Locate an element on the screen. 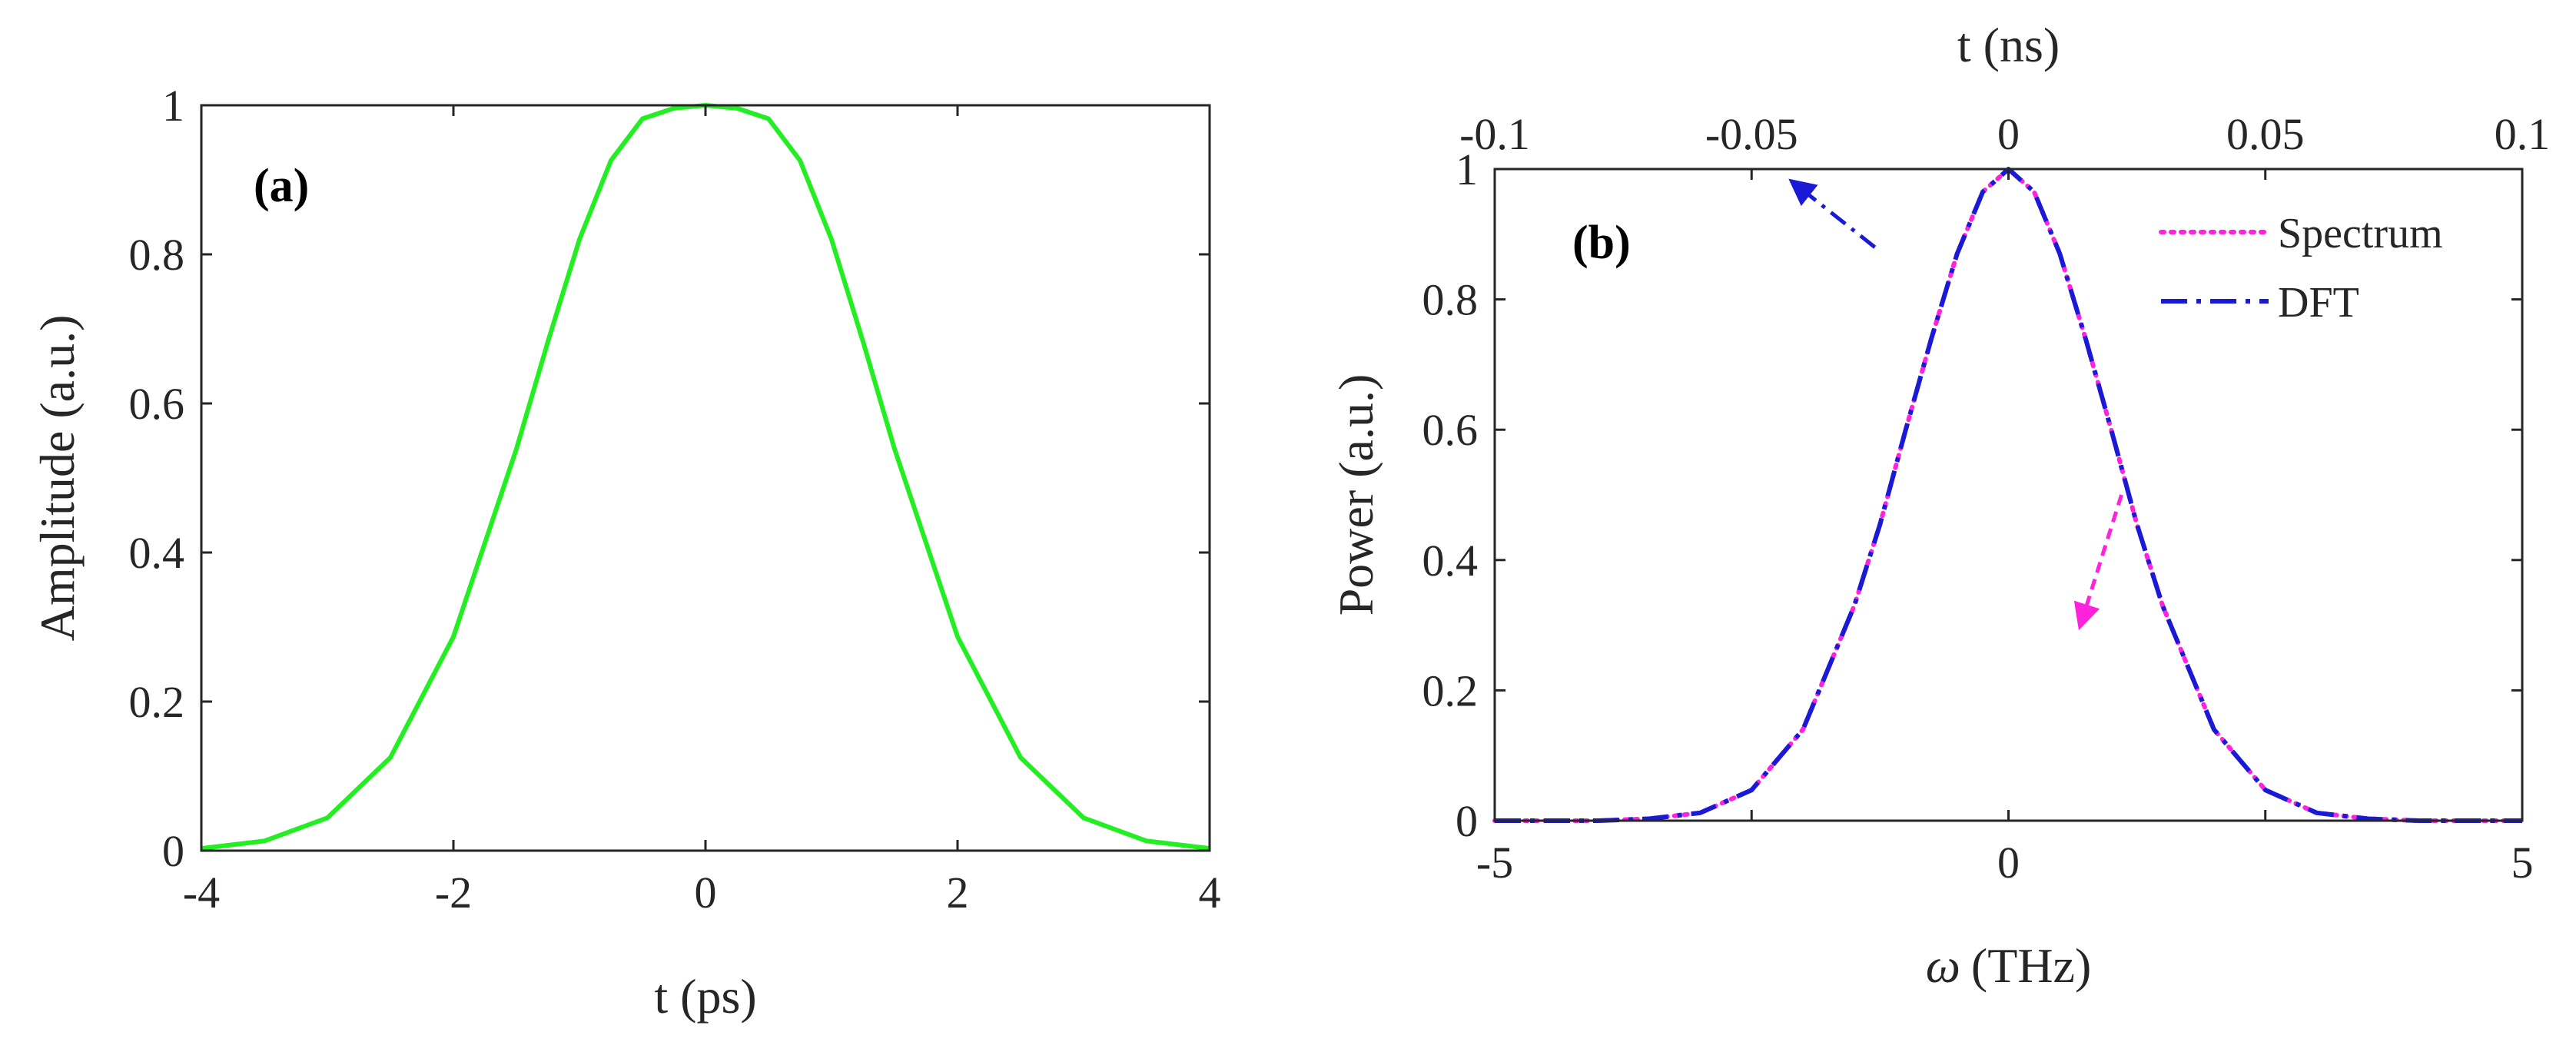  panel-b-top-x-tick-label: -0.05 is located at coordinates (1751, 134).